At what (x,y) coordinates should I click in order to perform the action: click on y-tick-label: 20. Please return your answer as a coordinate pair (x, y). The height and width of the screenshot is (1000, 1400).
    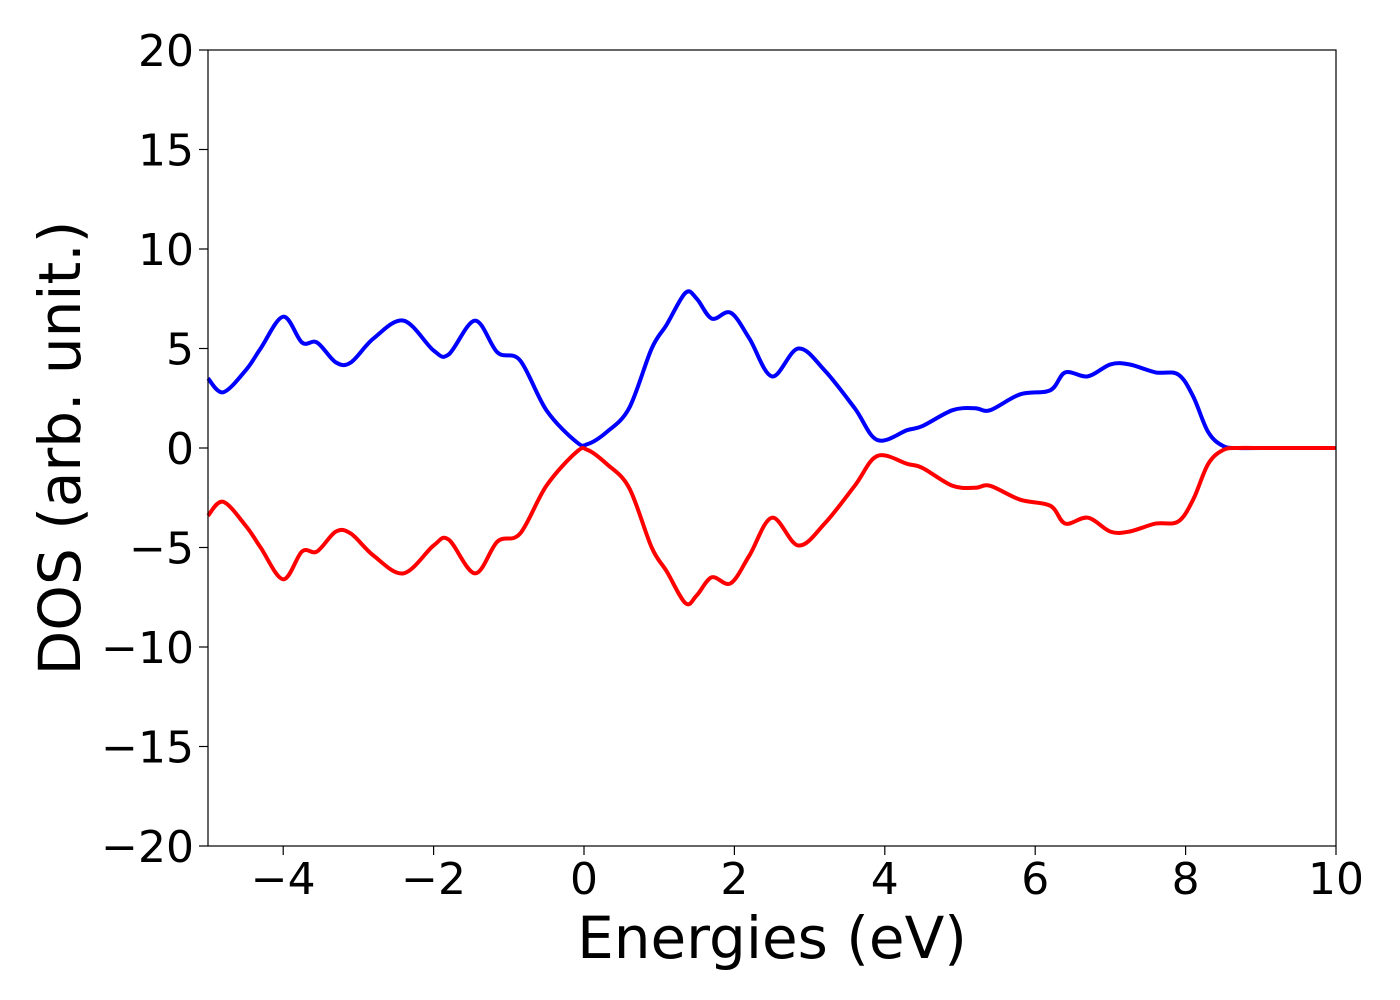
    Looking at the image, I should click on (166, 51).